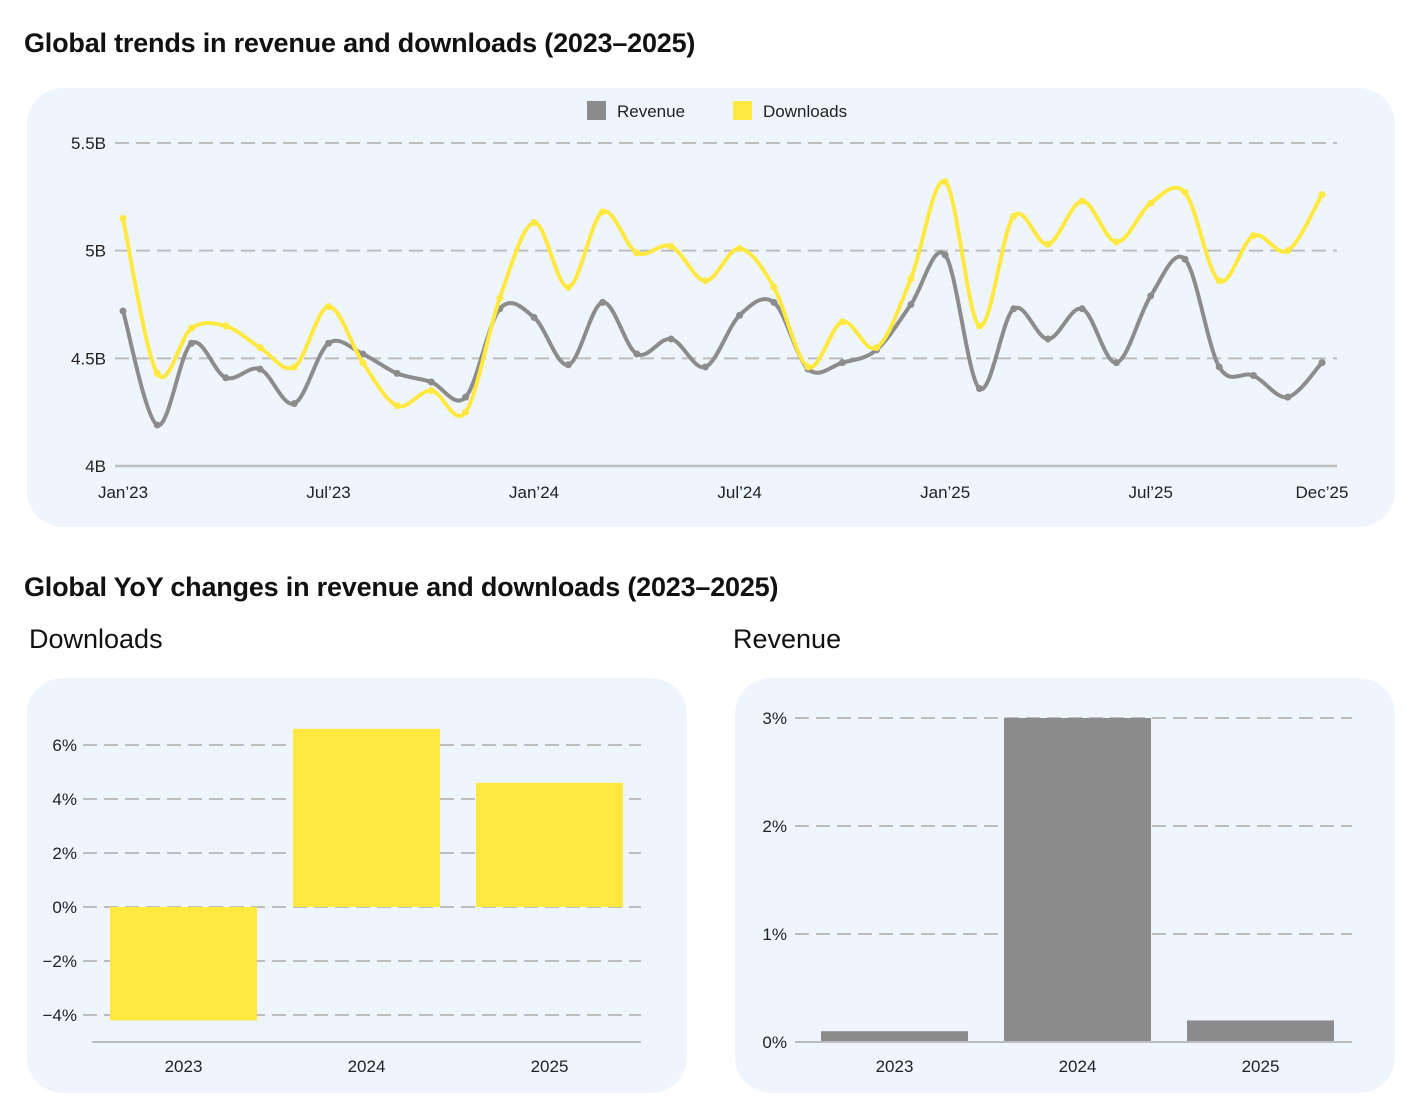  I want to click on revenue-chart-title: Revenue, so click(787, 639).